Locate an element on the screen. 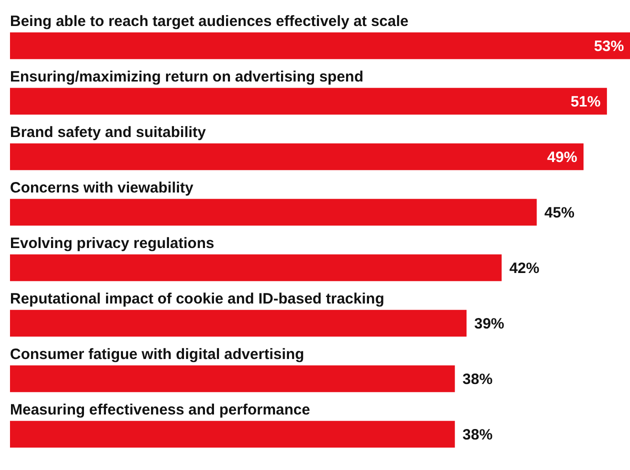 This screenshot has width=630, height=470. y-tick-label: Ensuring/maximizing return on advertising spend is located at coordinates (187, 77).